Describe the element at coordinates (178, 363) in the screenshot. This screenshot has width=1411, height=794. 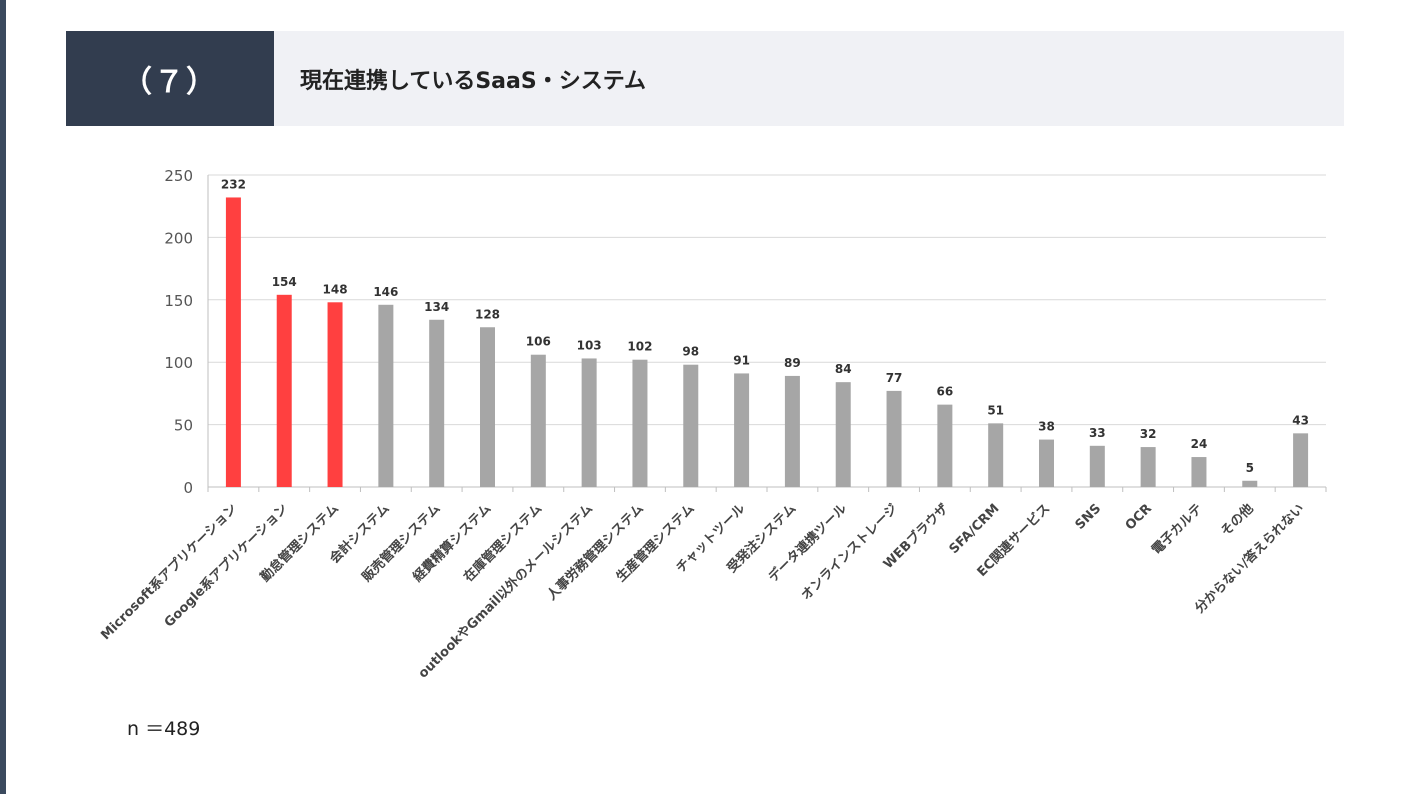
I see `y-tick-label: 100` at that location.